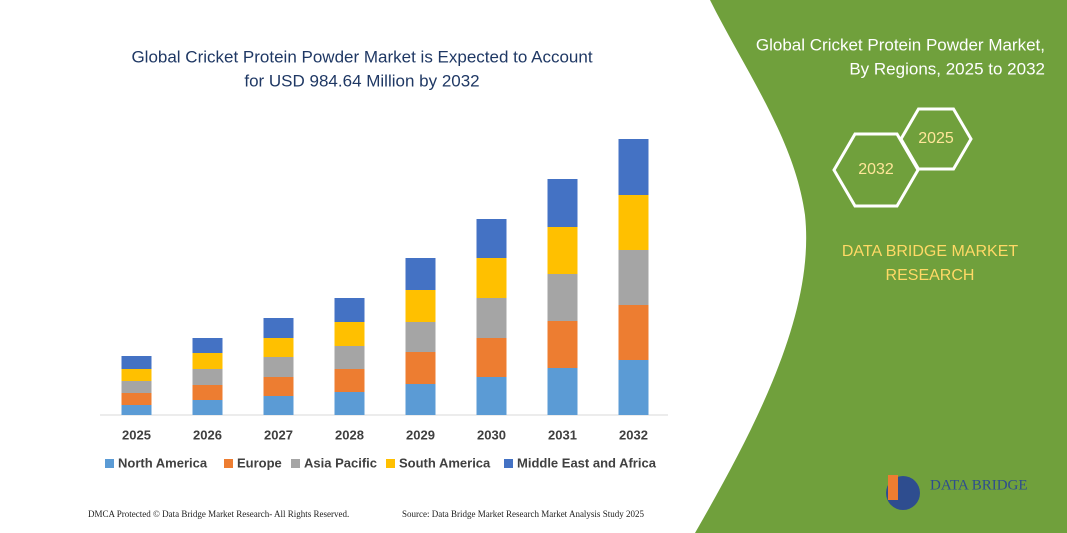 The height and width of the screenshot is (533, 1067). I want to click on hex-label: 2032, so click(876, 169).